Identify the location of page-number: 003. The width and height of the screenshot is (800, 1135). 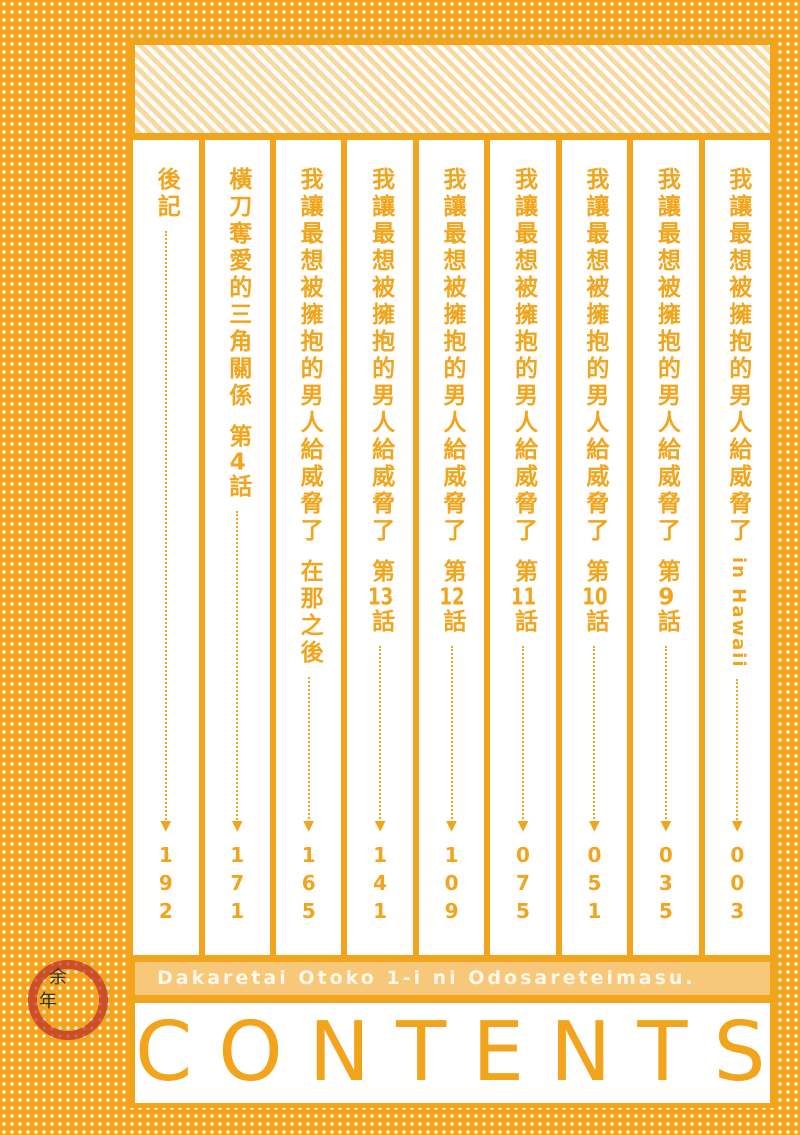
(737, 885).